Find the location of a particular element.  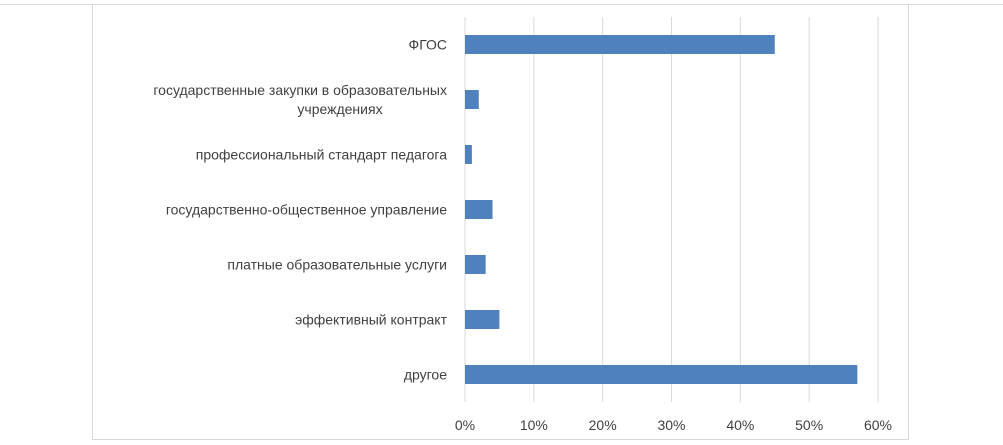

x-tick-label: 40% is located at coordinates (740, 425).